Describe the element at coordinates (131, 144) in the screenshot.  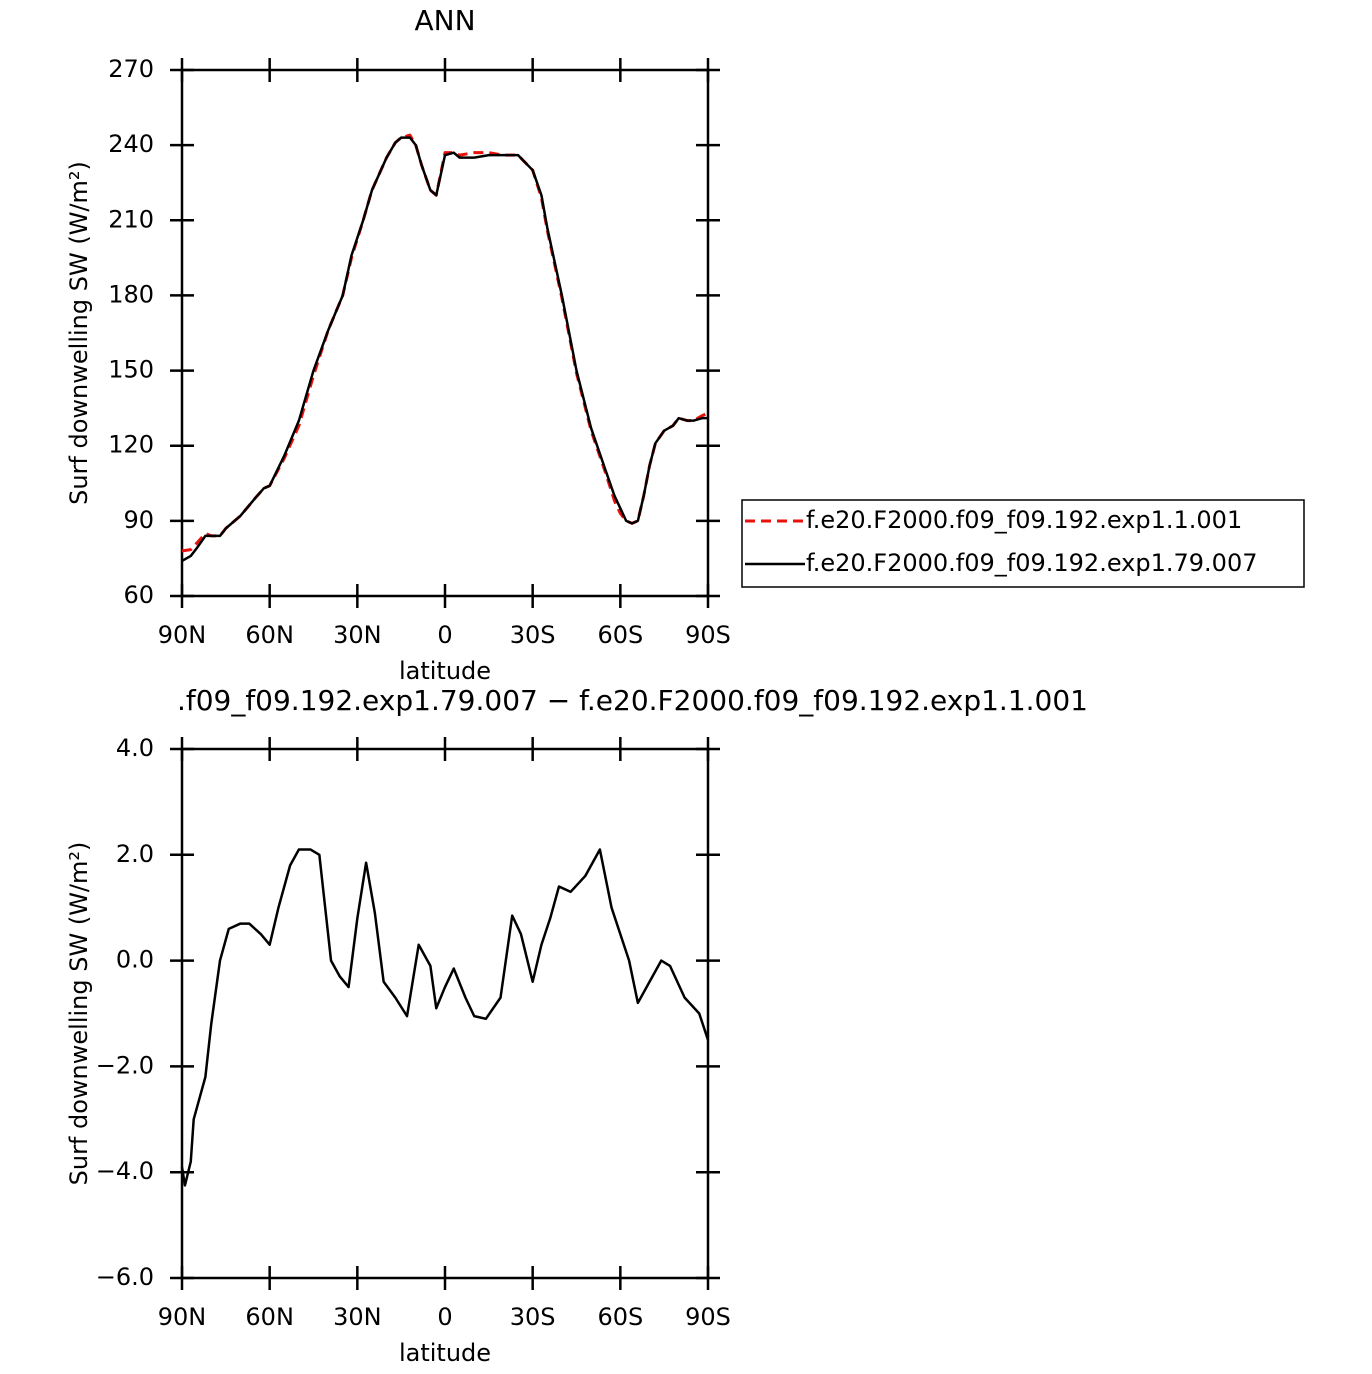
I see `y-tick-label: 240` at that location.